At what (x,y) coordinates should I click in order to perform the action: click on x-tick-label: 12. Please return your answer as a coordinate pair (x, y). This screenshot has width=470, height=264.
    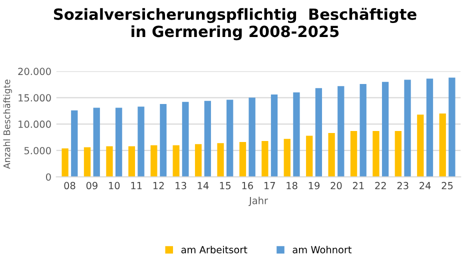
    Looking at the image, I should click on (158, 186).